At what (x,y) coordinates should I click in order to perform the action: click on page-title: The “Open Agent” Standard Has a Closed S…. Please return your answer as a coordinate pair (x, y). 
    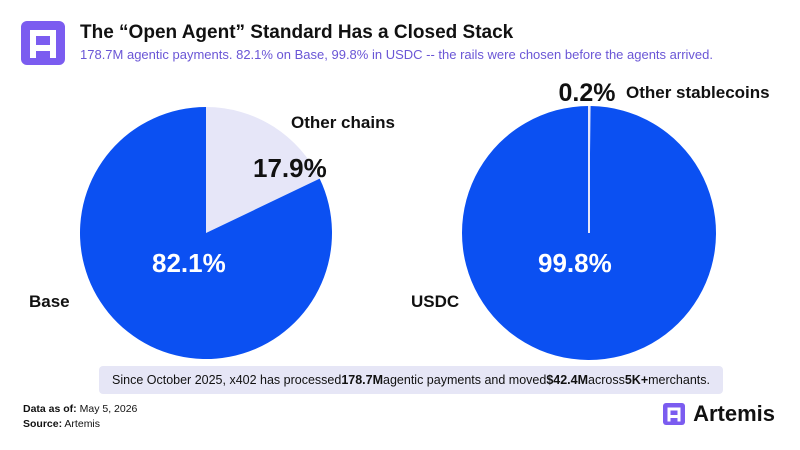
    Looking at the image, I should click on (297, 32).